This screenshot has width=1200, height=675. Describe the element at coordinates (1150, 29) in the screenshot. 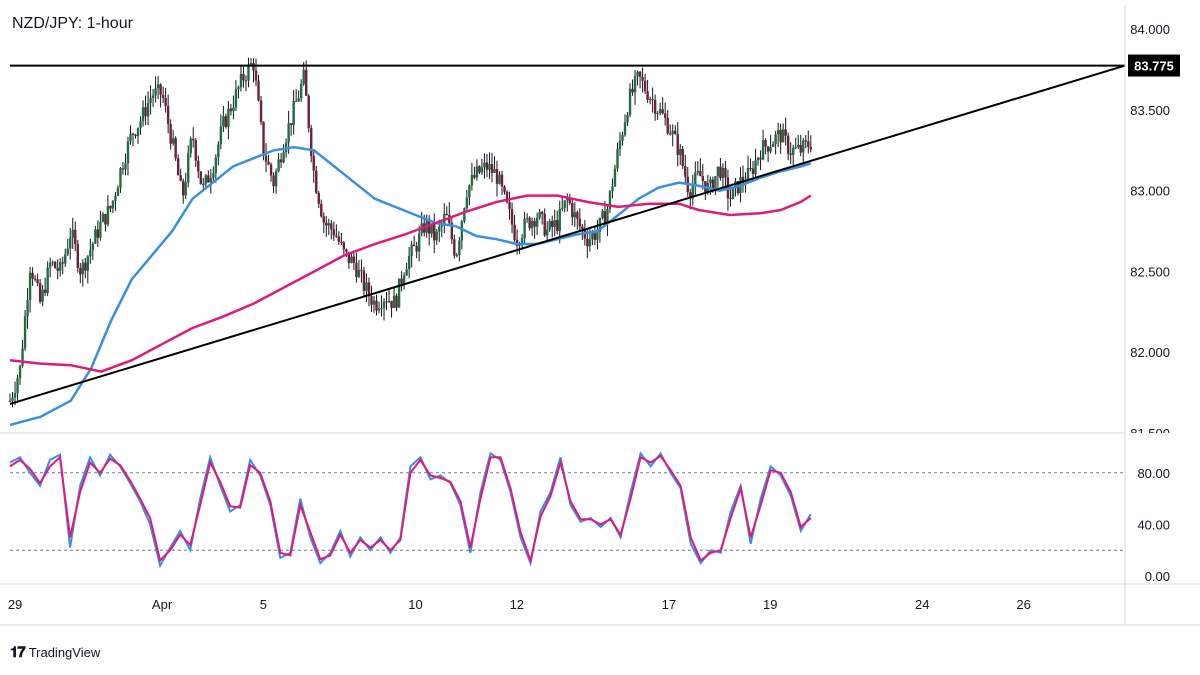

I see `price-tick-label: 84.000` at that location.